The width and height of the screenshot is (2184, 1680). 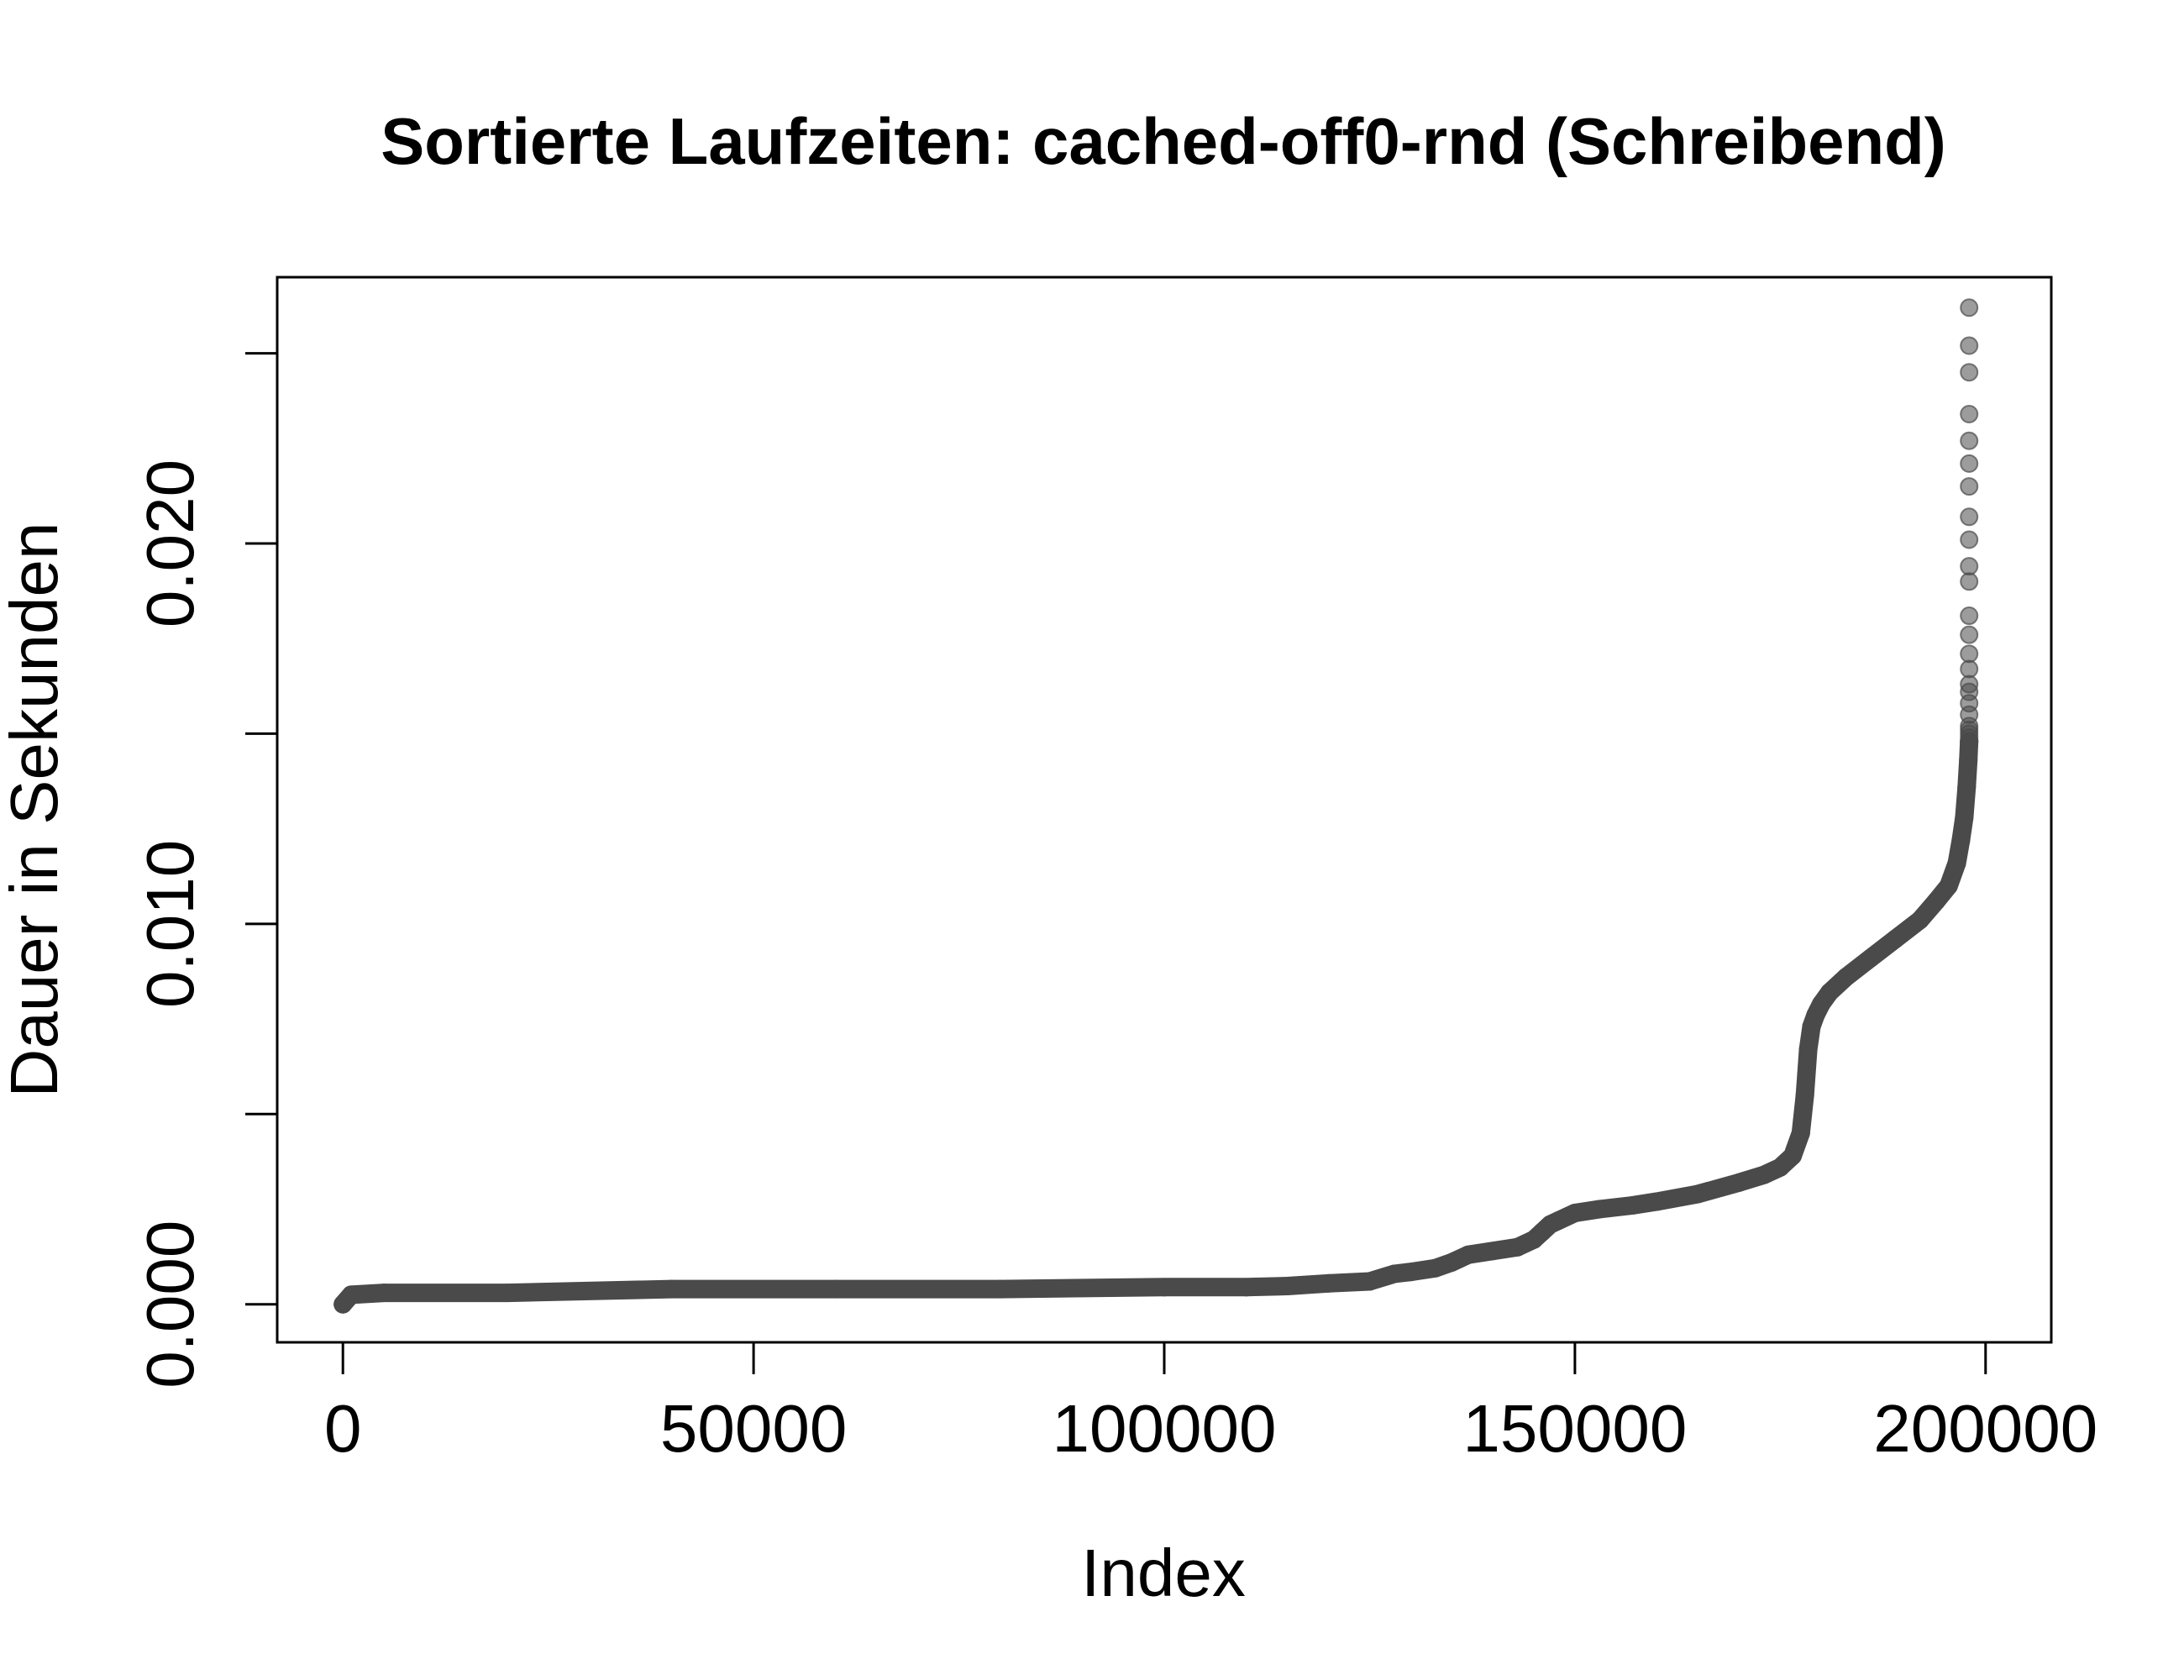 What do you see at coordinates (35, 810) in the screenshot?
I see `y-axis-label: Dauer in Sekunden` at bounding box center [35, 810].